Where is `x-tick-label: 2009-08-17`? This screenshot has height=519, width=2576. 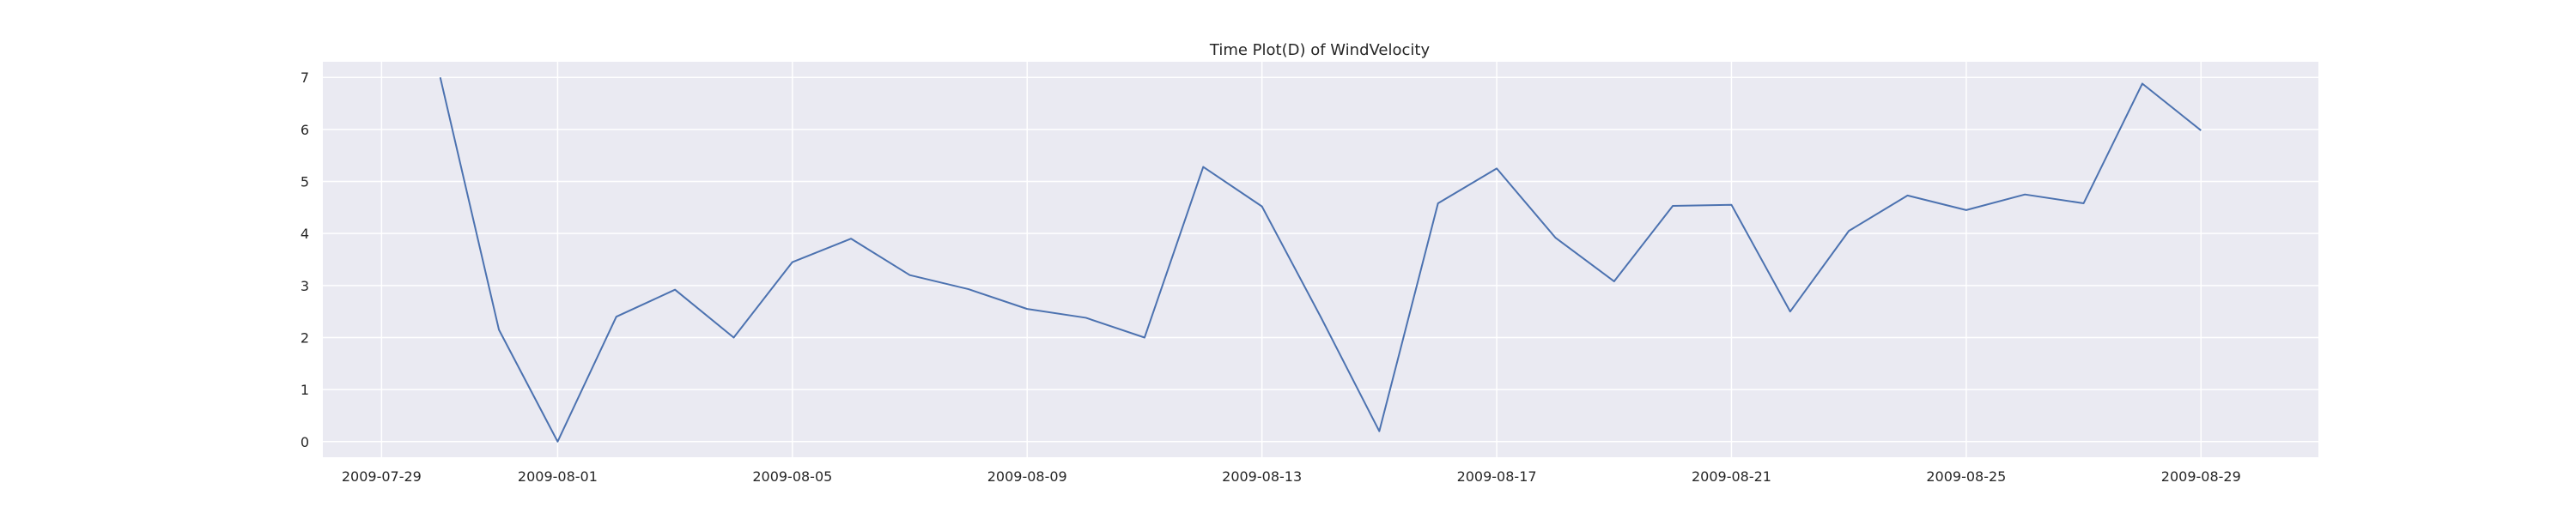
x-tick-label: 2009-08-17 is located at coordinates (1497, 476).